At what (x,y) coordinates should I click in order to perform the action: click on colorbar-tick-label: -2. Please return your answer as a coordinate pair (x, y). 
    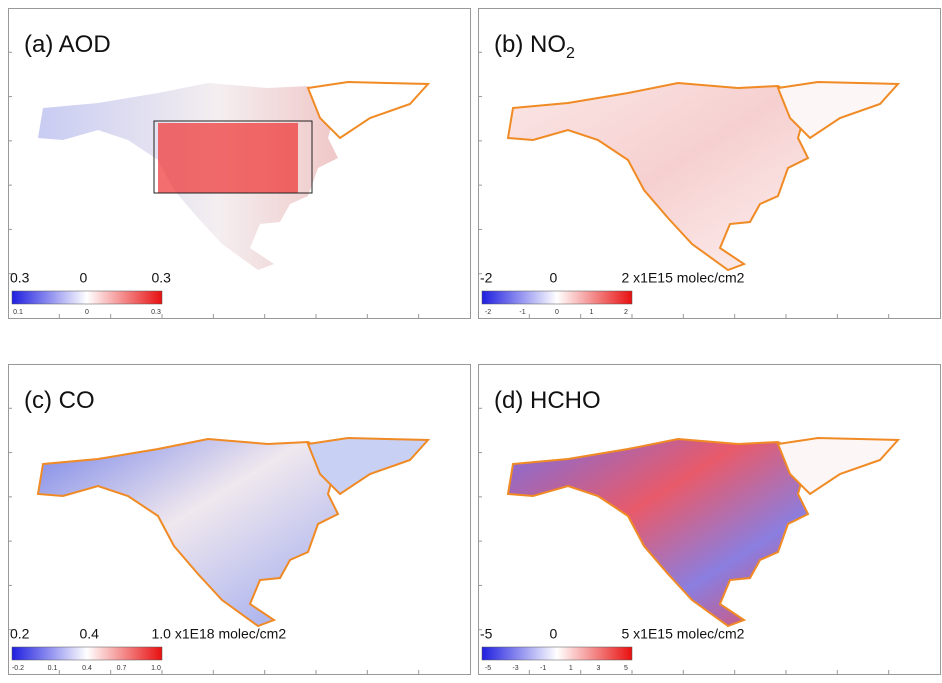
    Looking at the image, I should click on (488, 312).